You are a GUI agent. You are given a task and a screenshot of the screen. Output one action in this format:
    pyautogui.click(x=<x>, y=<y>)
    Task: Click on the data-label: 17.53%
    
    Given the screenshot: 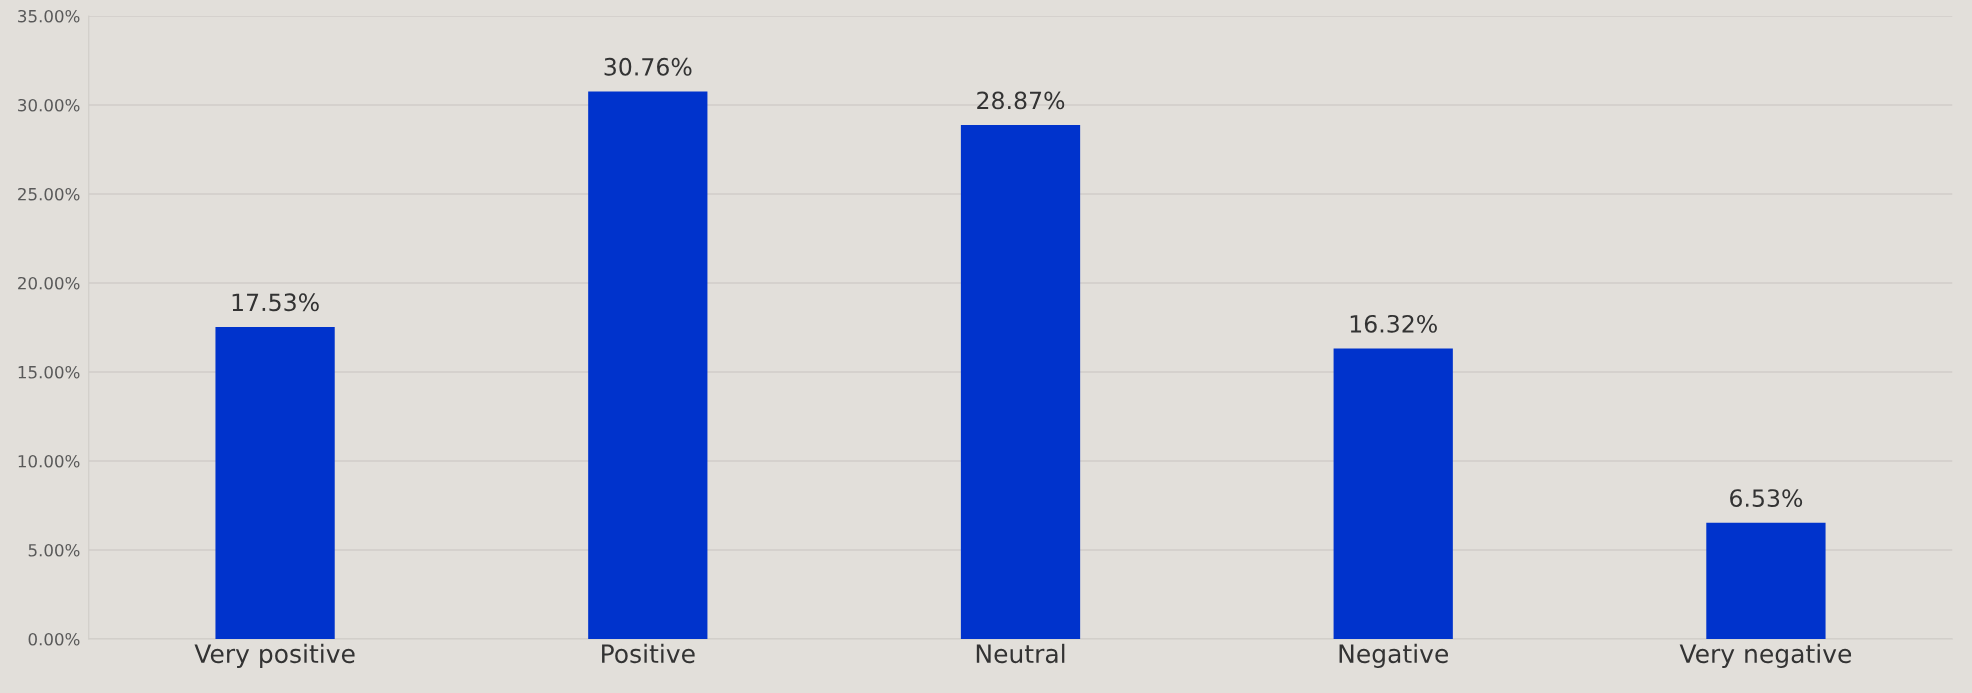 What is the action you would take?
    pyautogui.click(x=275, y=302)
    